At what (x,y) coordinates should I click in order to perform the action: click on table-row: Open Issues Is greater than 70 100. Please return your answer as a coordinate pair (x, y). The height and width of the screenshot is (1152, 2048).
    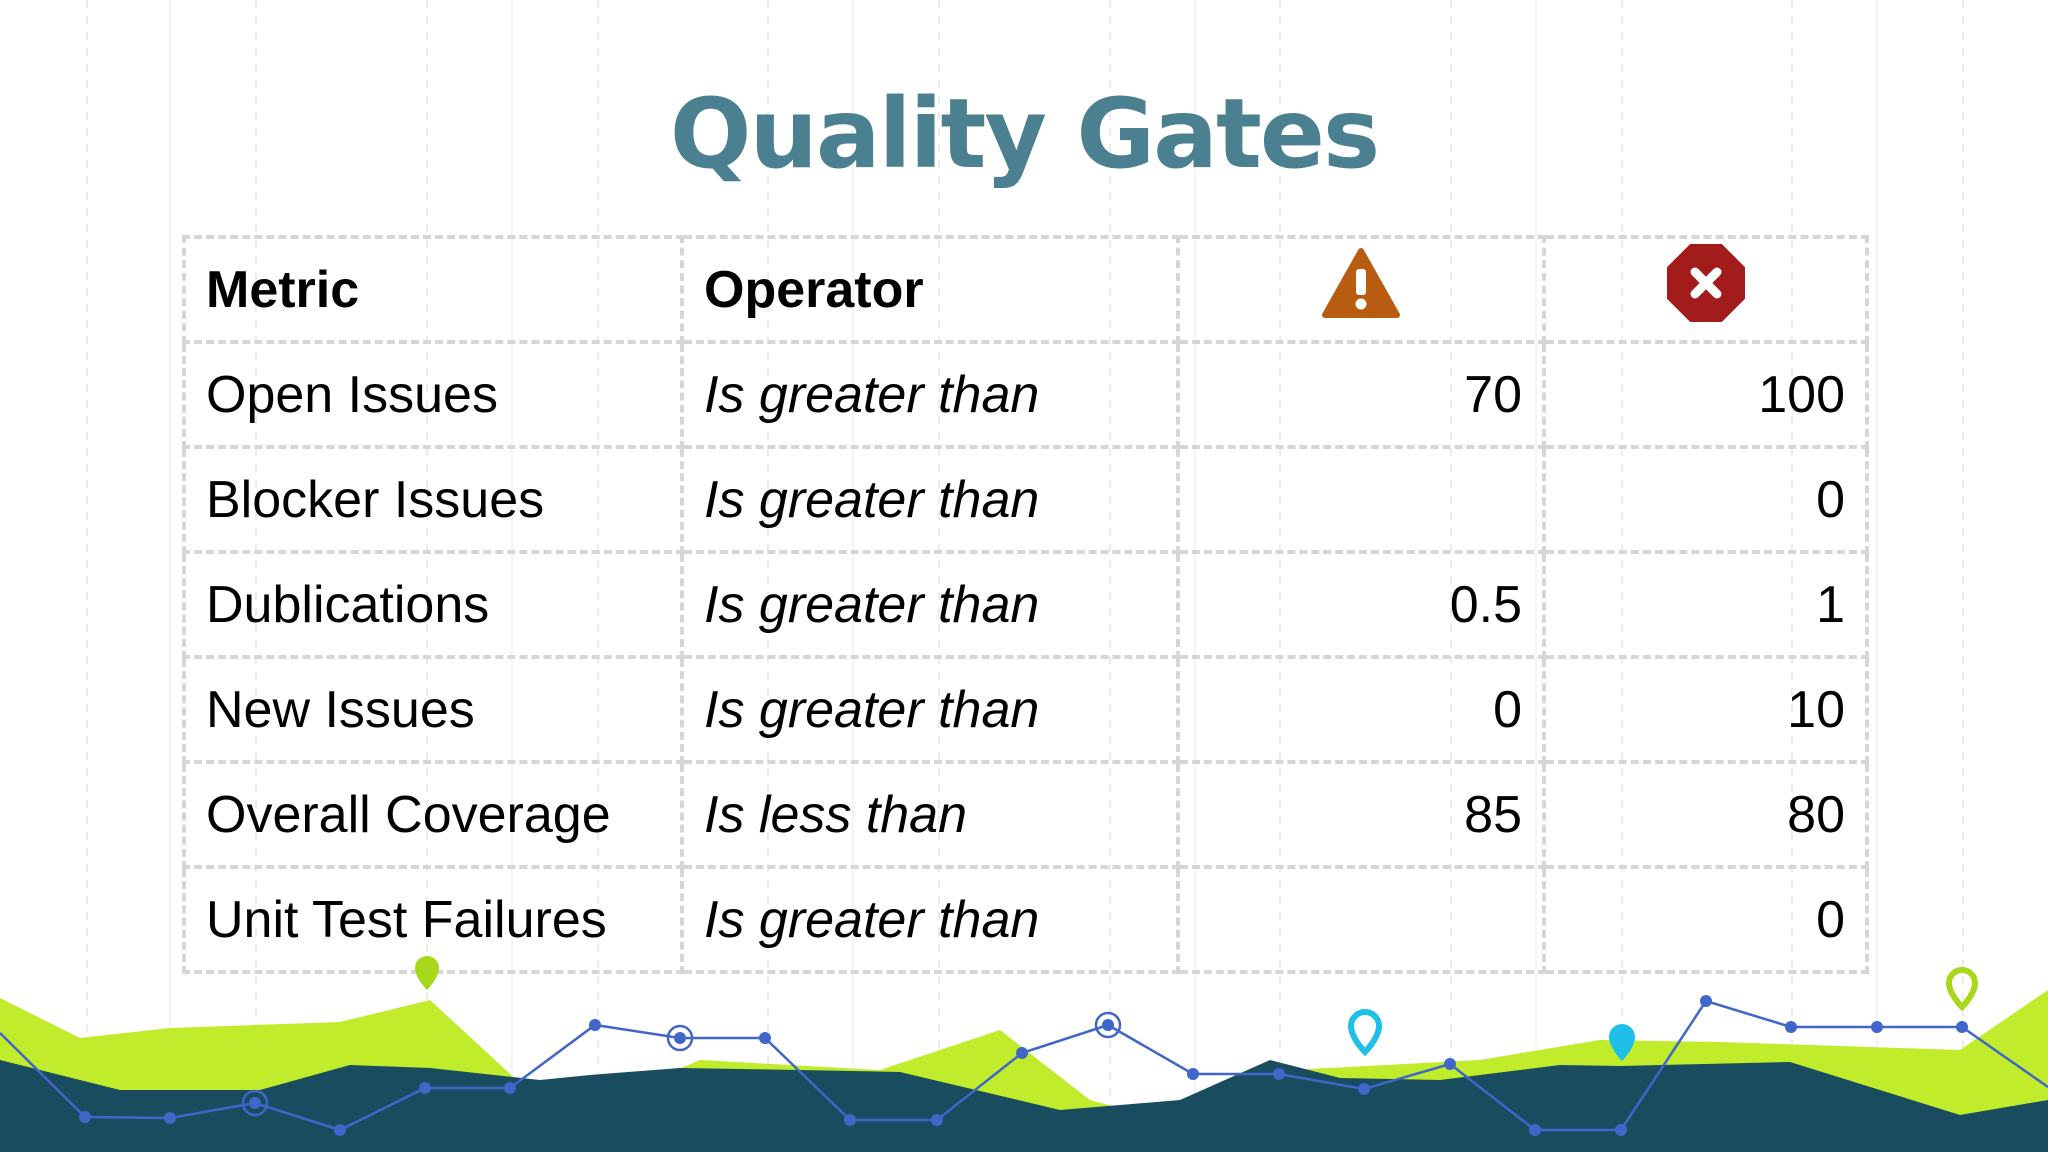
    Looking at the image, I should click on (1025, 394).